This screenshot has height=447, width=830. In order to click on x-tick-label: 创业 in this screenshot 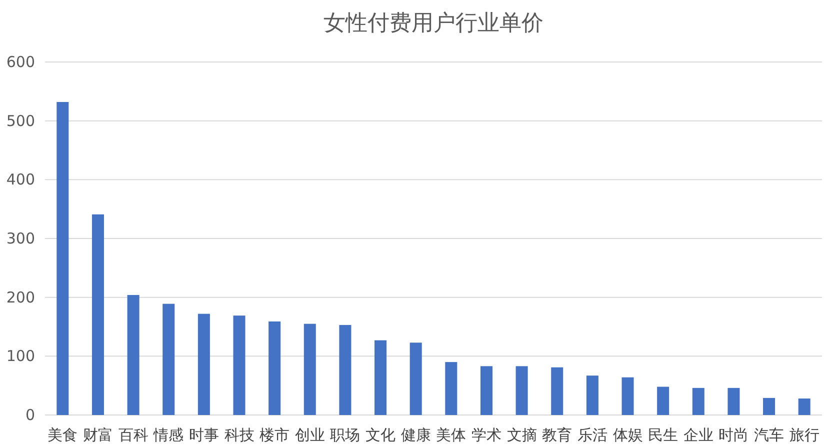, I will do `click(309, 435)`.